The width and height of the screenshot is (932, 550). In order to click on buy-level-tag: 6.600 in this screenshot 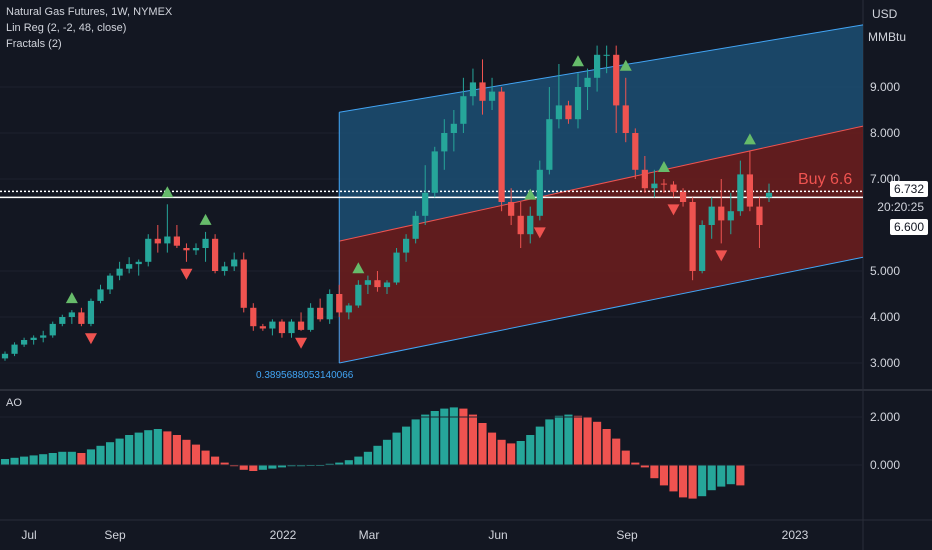, I will do `click(908, 227)`.